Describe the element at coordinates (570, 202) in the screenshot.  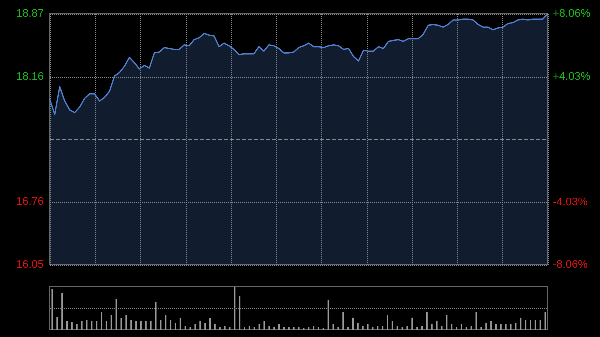
I see `y2-tick-label: -4.03%` at that location.